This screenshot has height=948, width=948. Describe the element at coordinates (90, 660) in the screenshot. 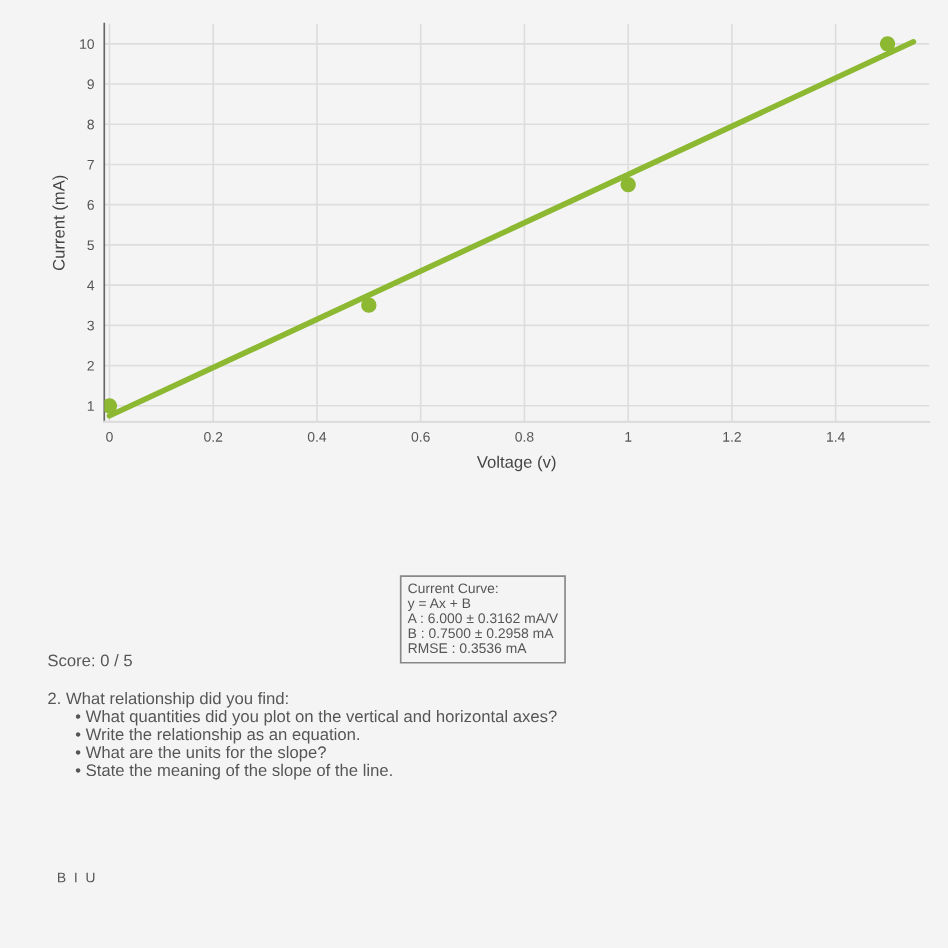

I see `text: Score: 0 / 5` at that location.